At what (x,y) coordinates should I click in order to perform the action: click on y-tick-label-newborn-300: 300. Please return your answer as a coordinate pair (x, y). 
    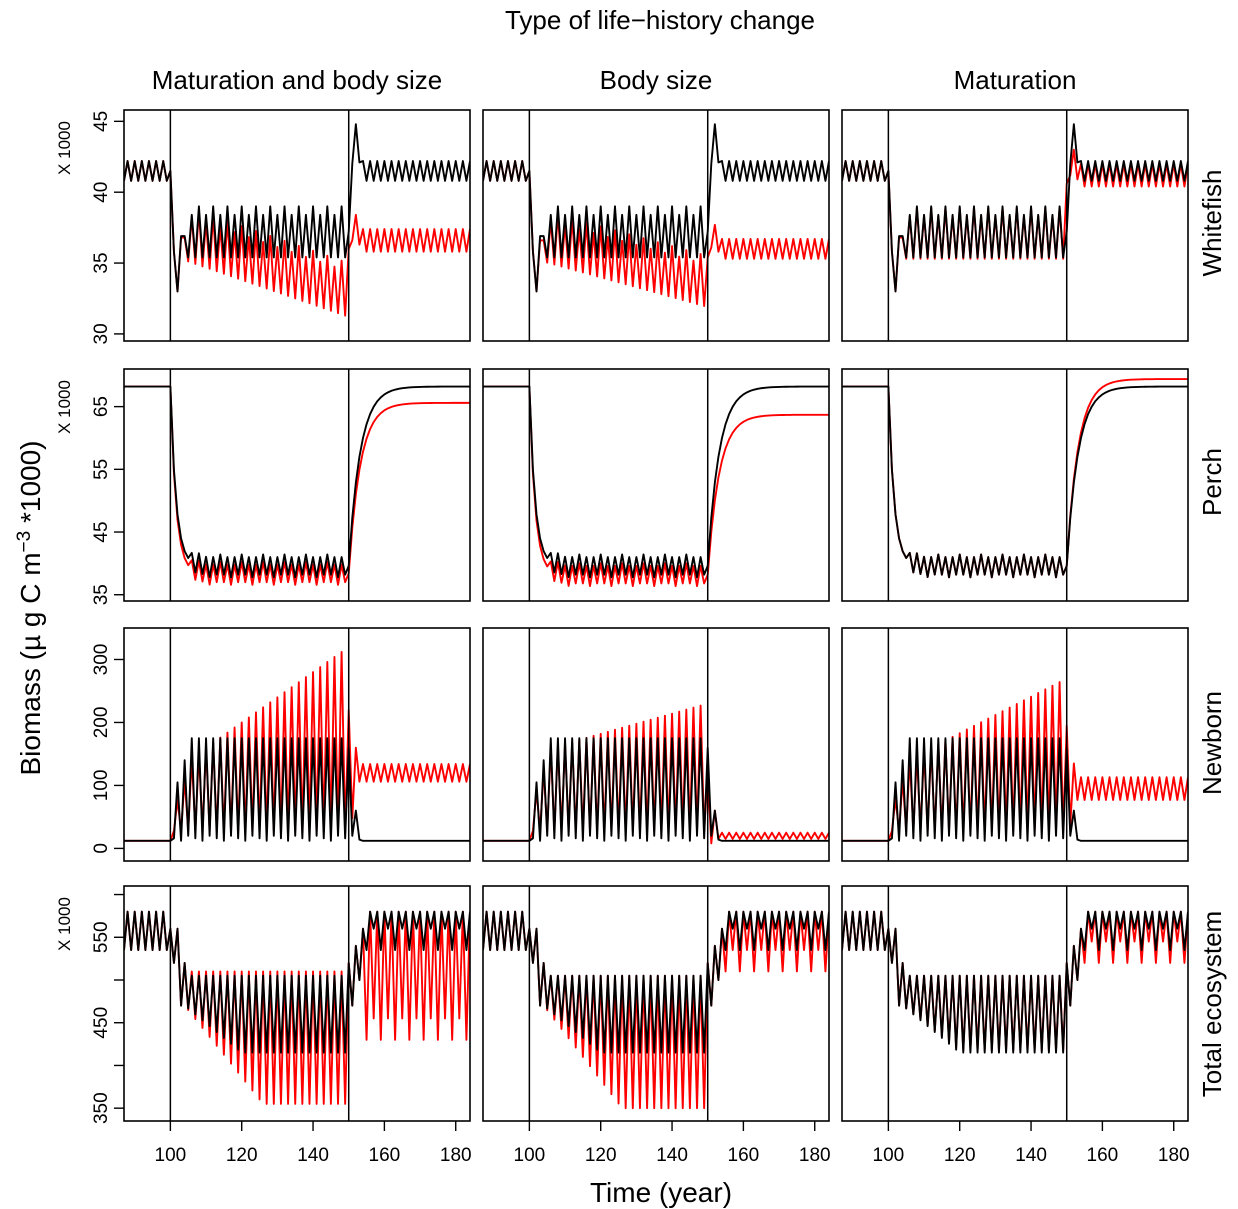
    Looking at the image, I should click on (101, 660).